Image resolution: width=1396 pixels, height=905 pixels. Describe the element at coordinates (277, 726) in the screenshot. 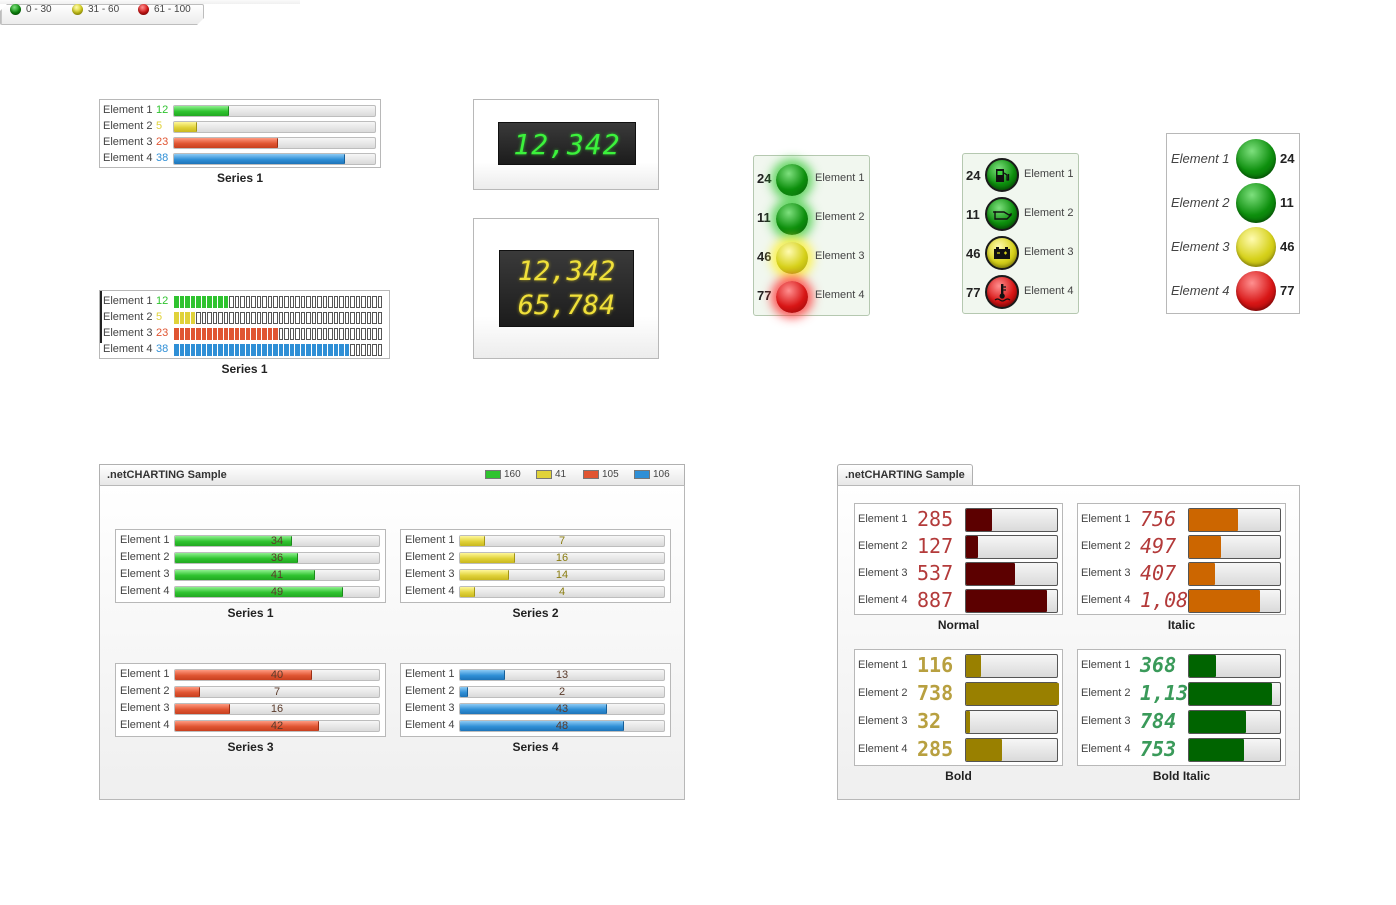

I see `bar-track: 42` at that location.